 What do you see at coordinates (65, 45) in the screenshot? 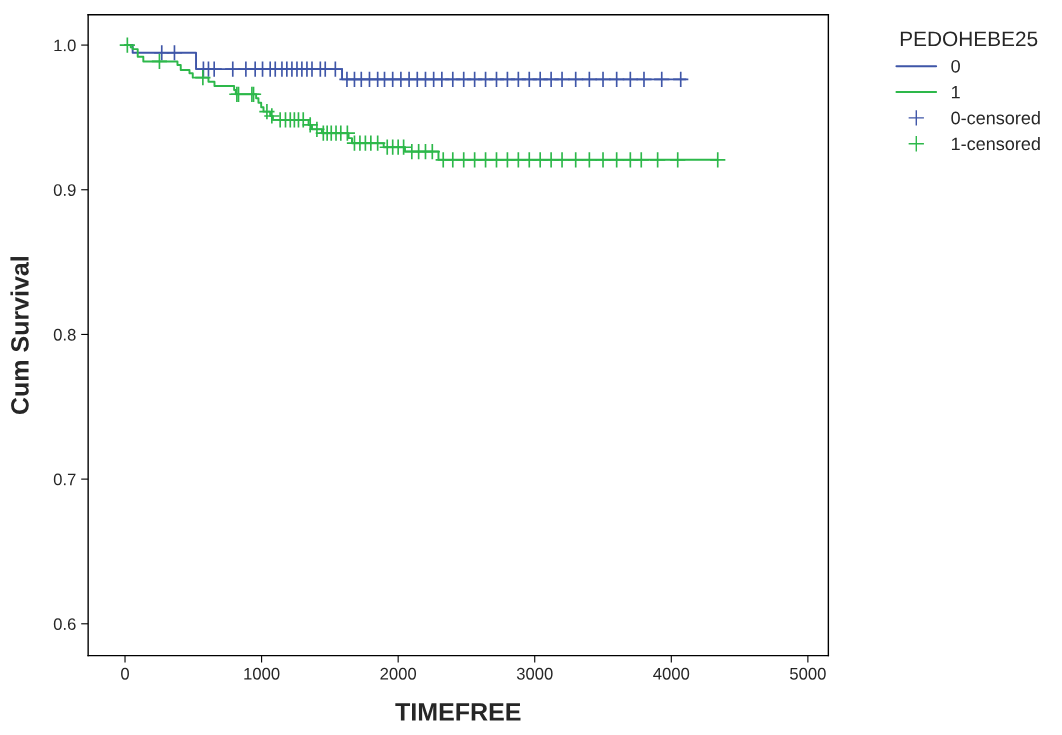
I see `y-tick-label: 1.0` at bounding box center [65, 45].